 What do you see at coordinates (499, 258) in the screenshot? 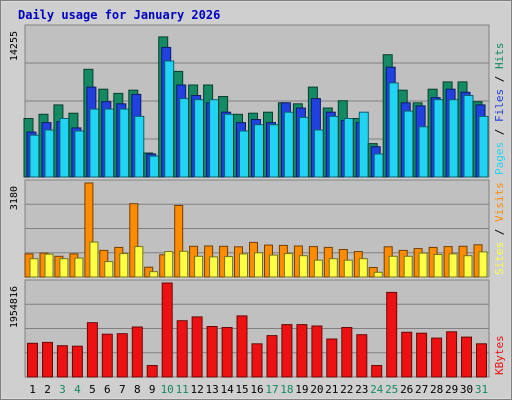
I see `legend-sites: Sites` at bounding box center [499, 258].